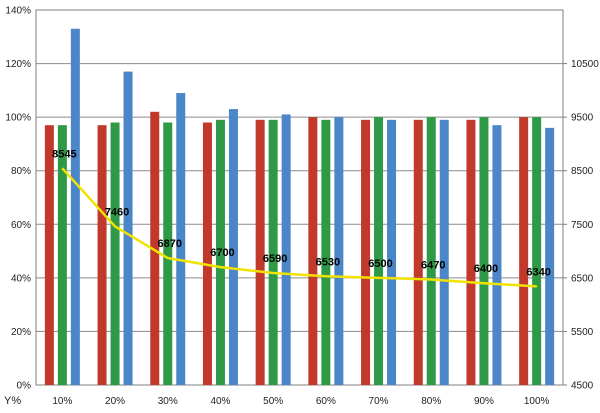 This screenshot has height=413, width=600. What do you see at coordinates (380, 264) in the screenshot?
I see `line-data-label: 6500` at bounding box center [380, 264].